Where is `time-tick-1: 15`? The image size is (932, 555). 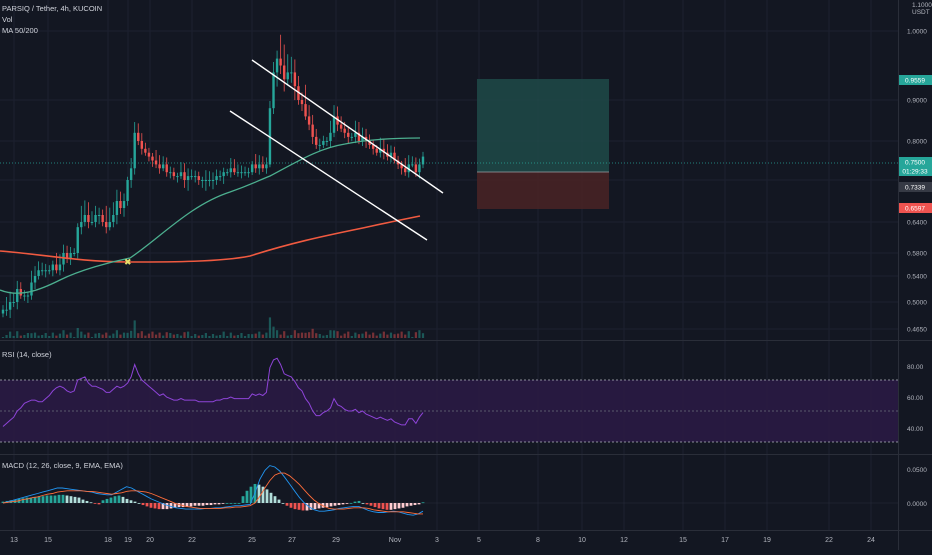
time-tick-1: 15 is located at coordinates (48, 540).